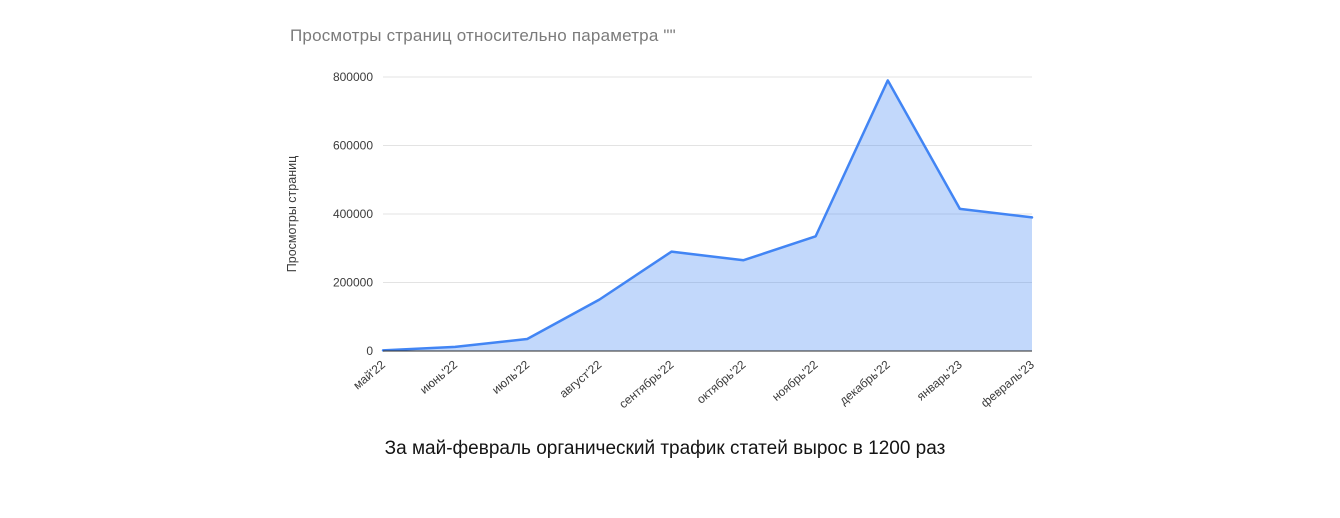  I want to click on y-tick-label: 800000, so click(353, 77).